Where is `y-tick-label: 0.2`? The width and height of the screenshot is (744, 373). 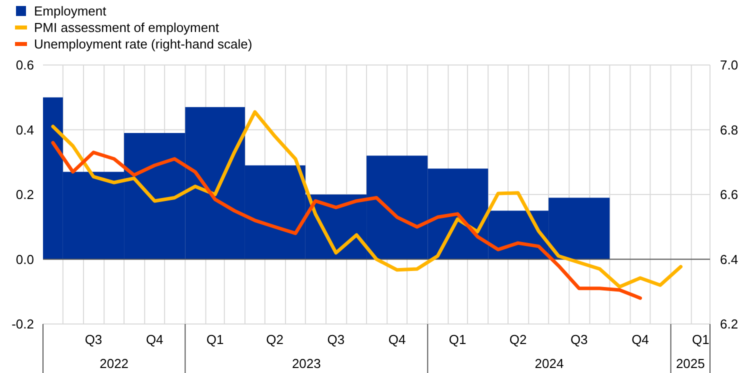
y-tick-label: 0.2 is located at coordinates (25, 194).